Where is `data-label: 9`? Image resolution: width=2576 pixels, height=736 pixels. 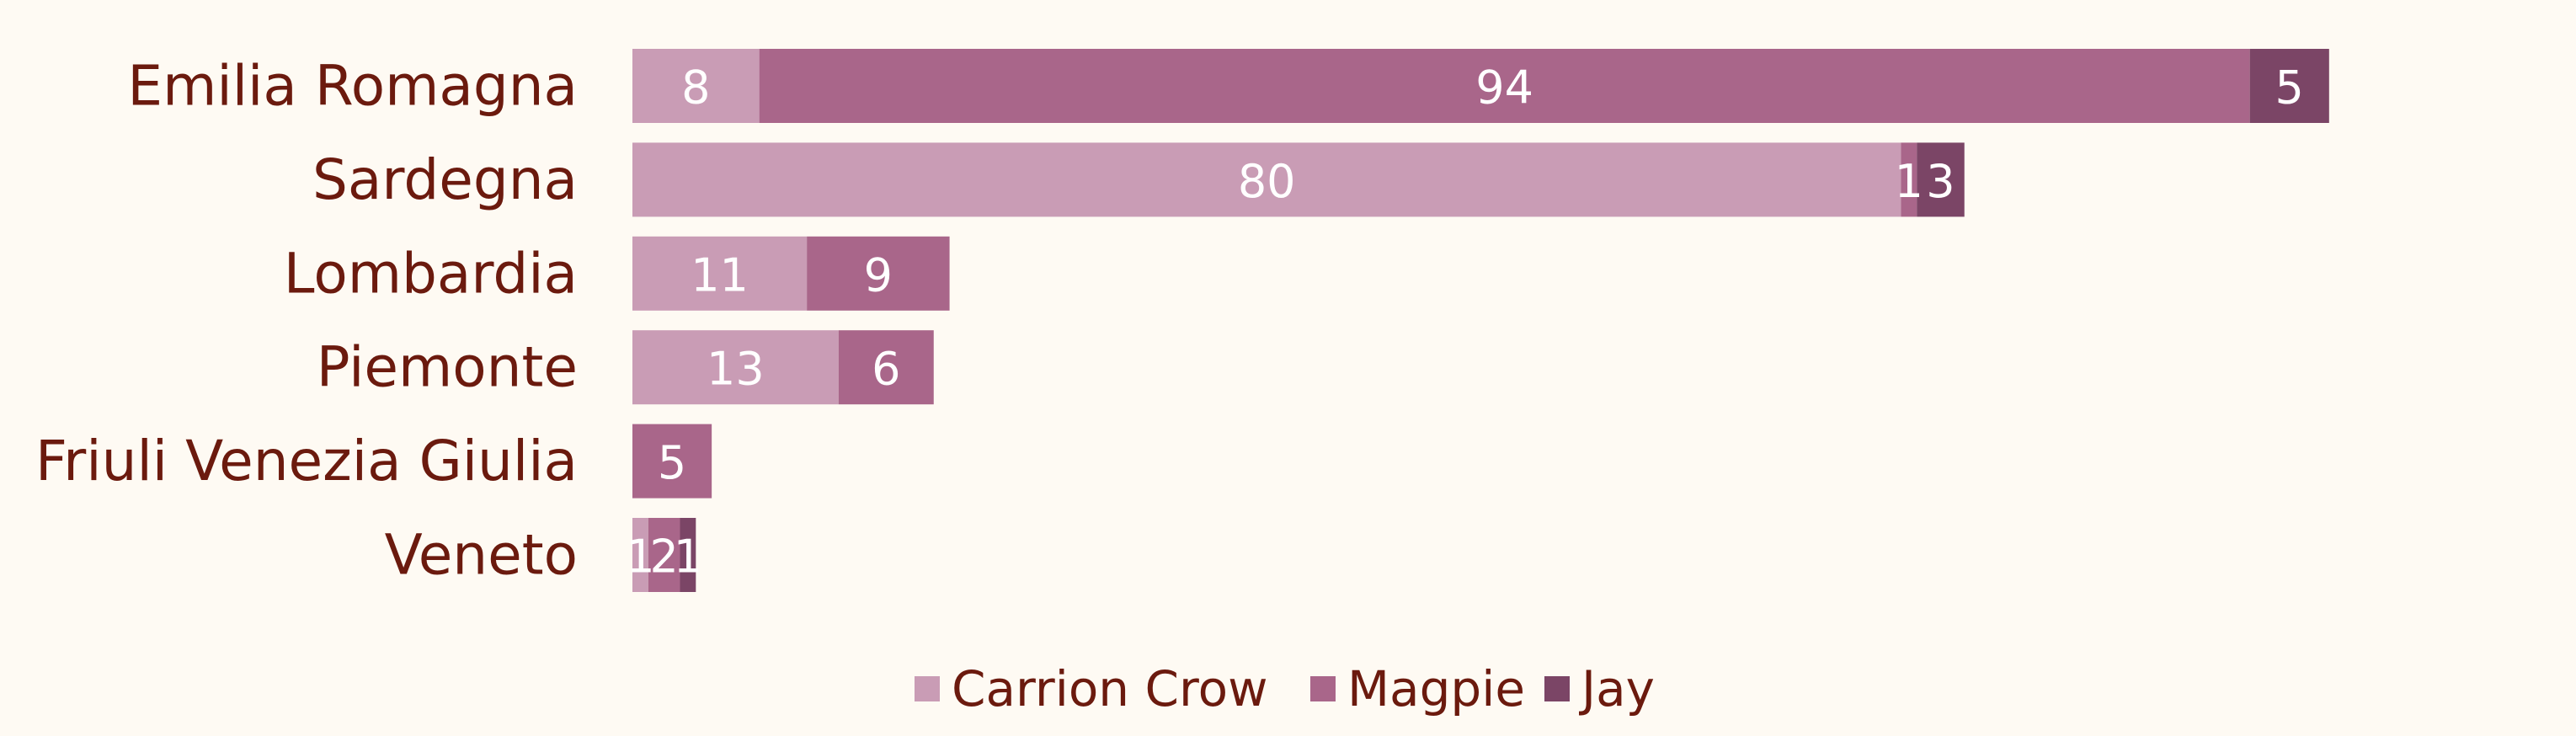 data-label: 9 is located at coordinates (878, 274).